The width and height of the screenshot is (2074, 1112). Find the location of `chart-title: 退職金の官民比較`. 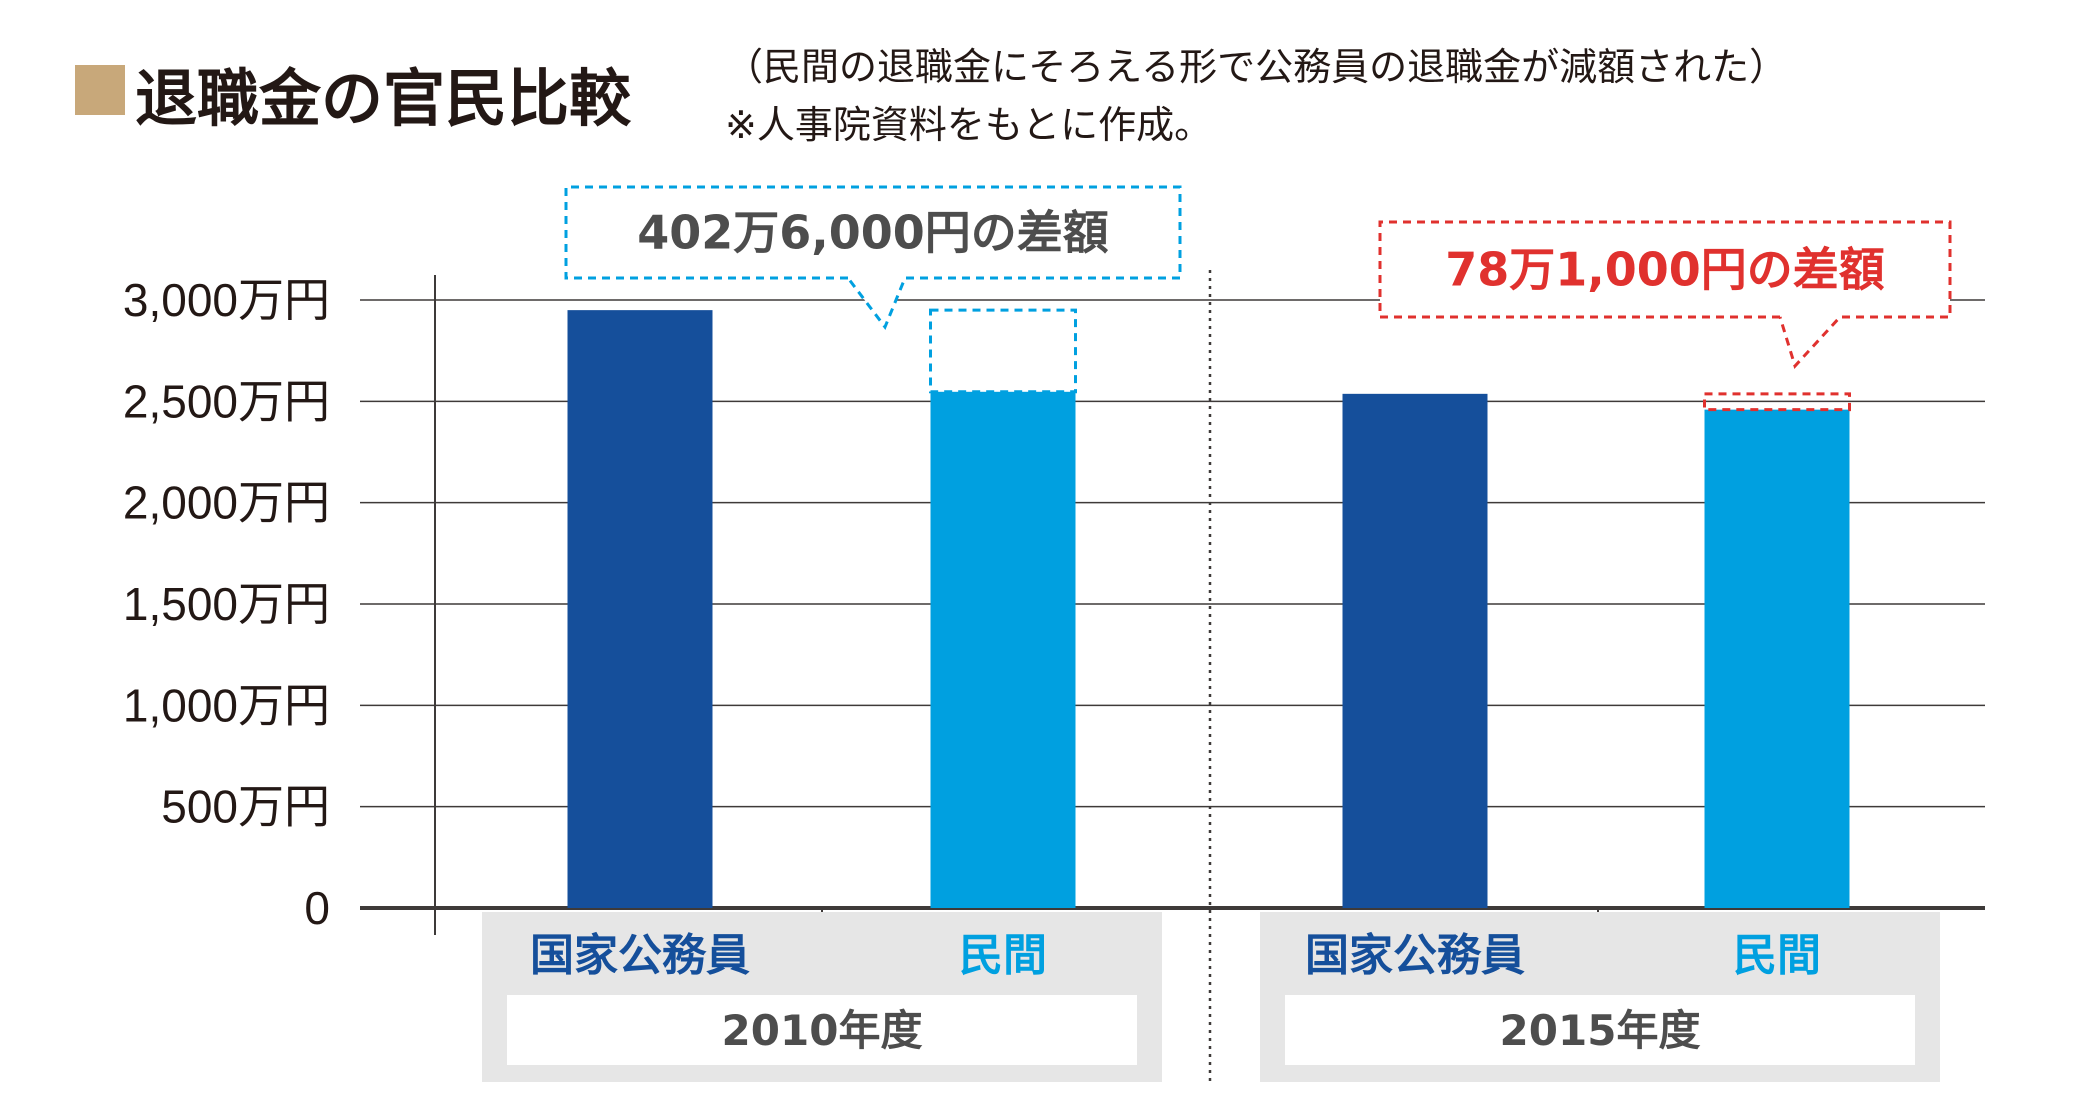

chart-title: 退職金の官民比較 is located at coordinates (383, 98).